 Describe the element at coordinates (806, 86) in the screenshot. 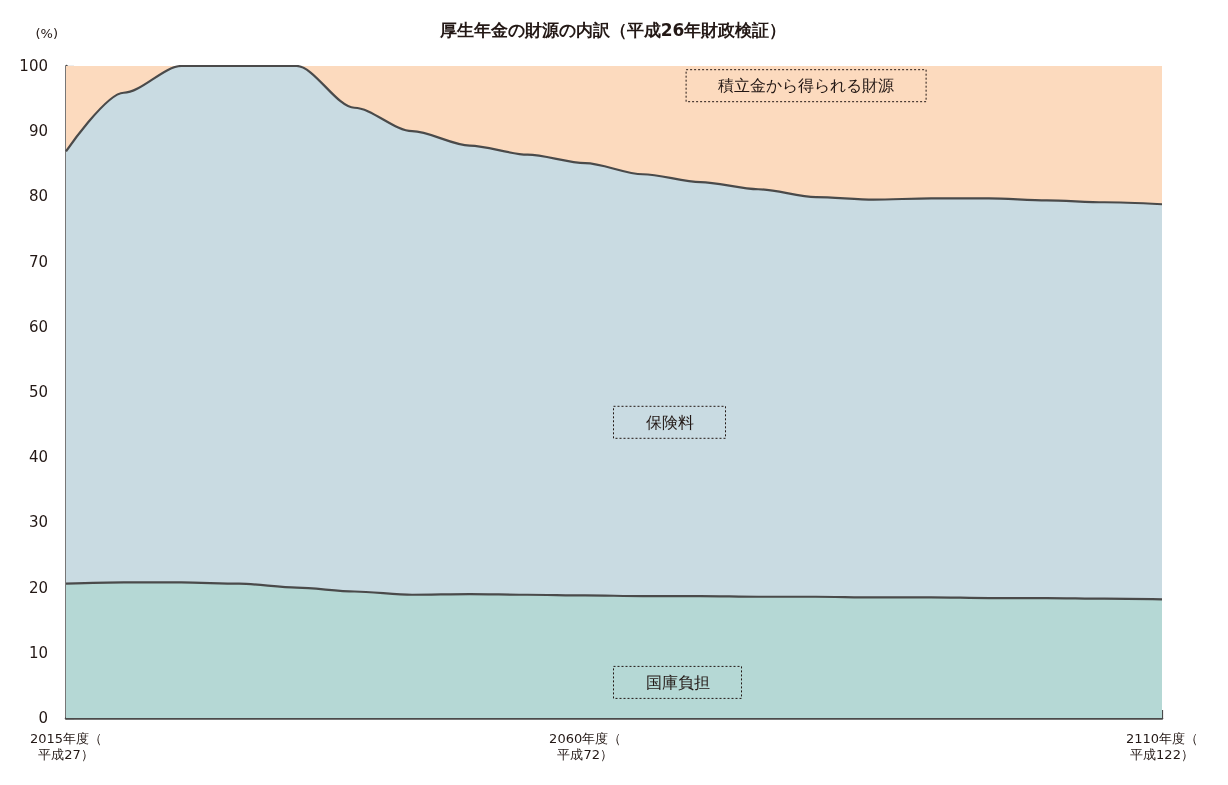

I see `series-label: 積立金から得られる財源` at that location.